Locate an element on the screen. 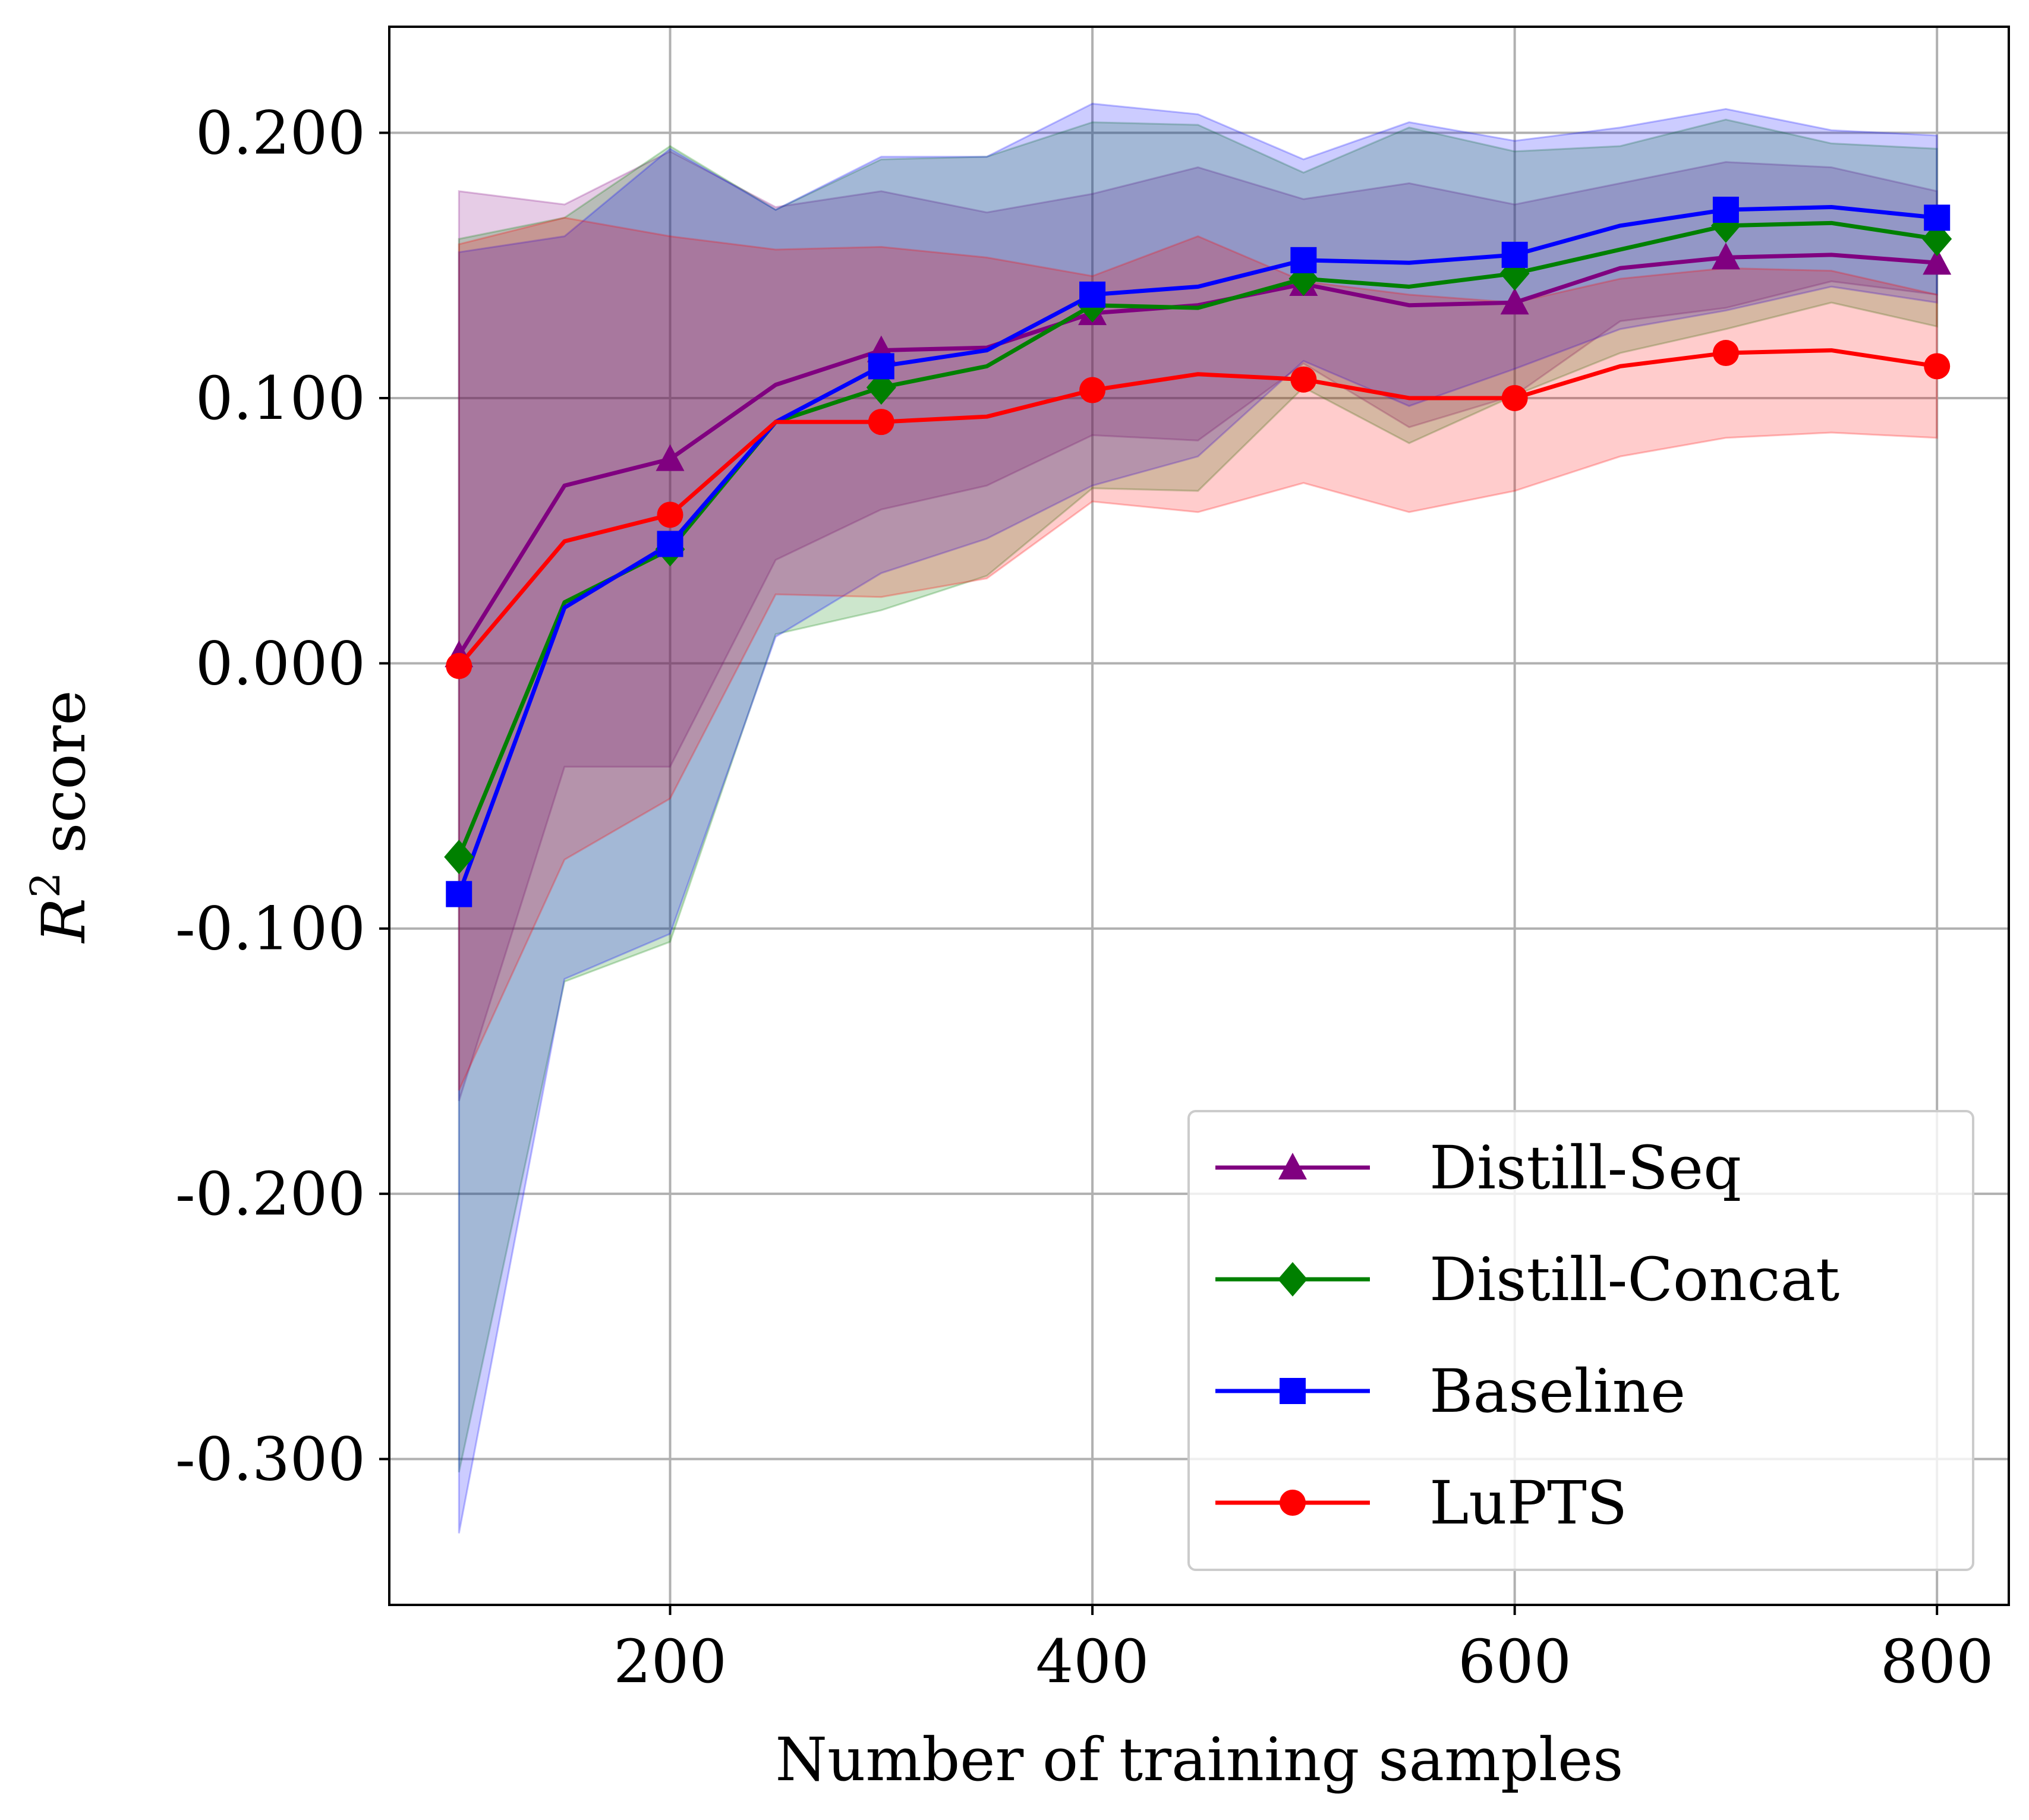 This screenshot has height=1820, width=2029. x-tick-label: 400 is located at coordinates (1092, 1661).